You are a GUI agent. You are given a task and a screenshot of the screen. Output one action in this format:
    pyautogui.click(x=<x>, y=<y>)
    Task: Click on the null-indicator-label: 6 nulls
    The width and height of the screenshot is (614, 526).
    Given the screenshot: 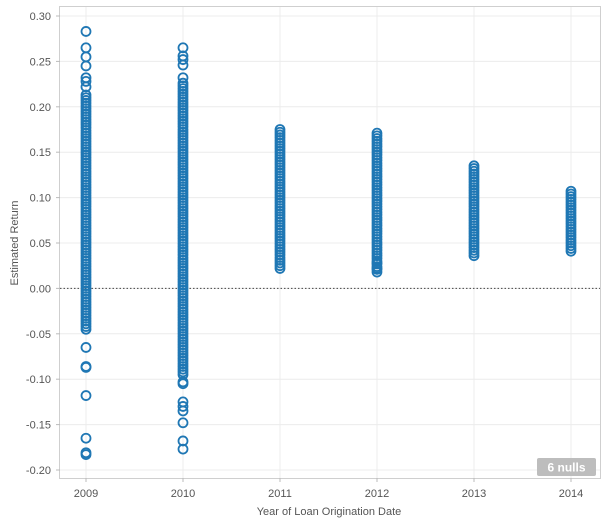 What is the action you would take?
    pyautogui.click(x=566, y=468)
    